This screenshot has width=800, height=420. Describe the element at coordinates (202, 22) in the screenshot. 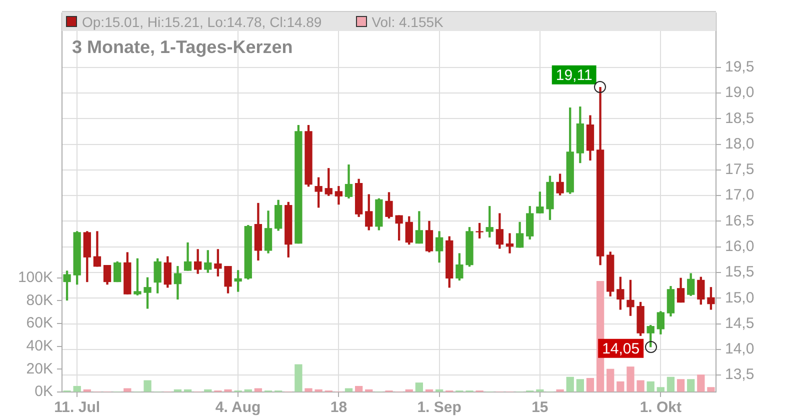

I see `annotation: Op:15.01, Hi:15.21, Lo:14.78, Cl:14.89` at that location.